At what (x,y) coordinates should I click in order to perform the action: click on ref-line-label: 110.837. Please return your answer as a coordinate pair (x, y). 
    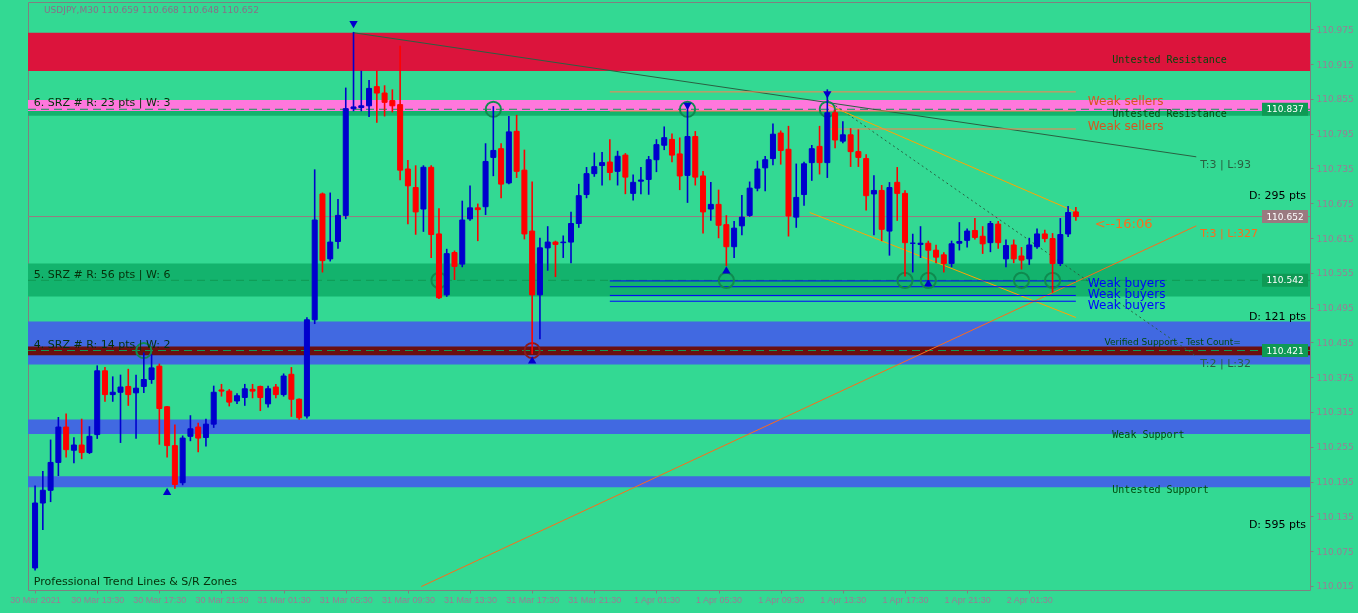
    Looking at the image, I should click on (1285, 109).